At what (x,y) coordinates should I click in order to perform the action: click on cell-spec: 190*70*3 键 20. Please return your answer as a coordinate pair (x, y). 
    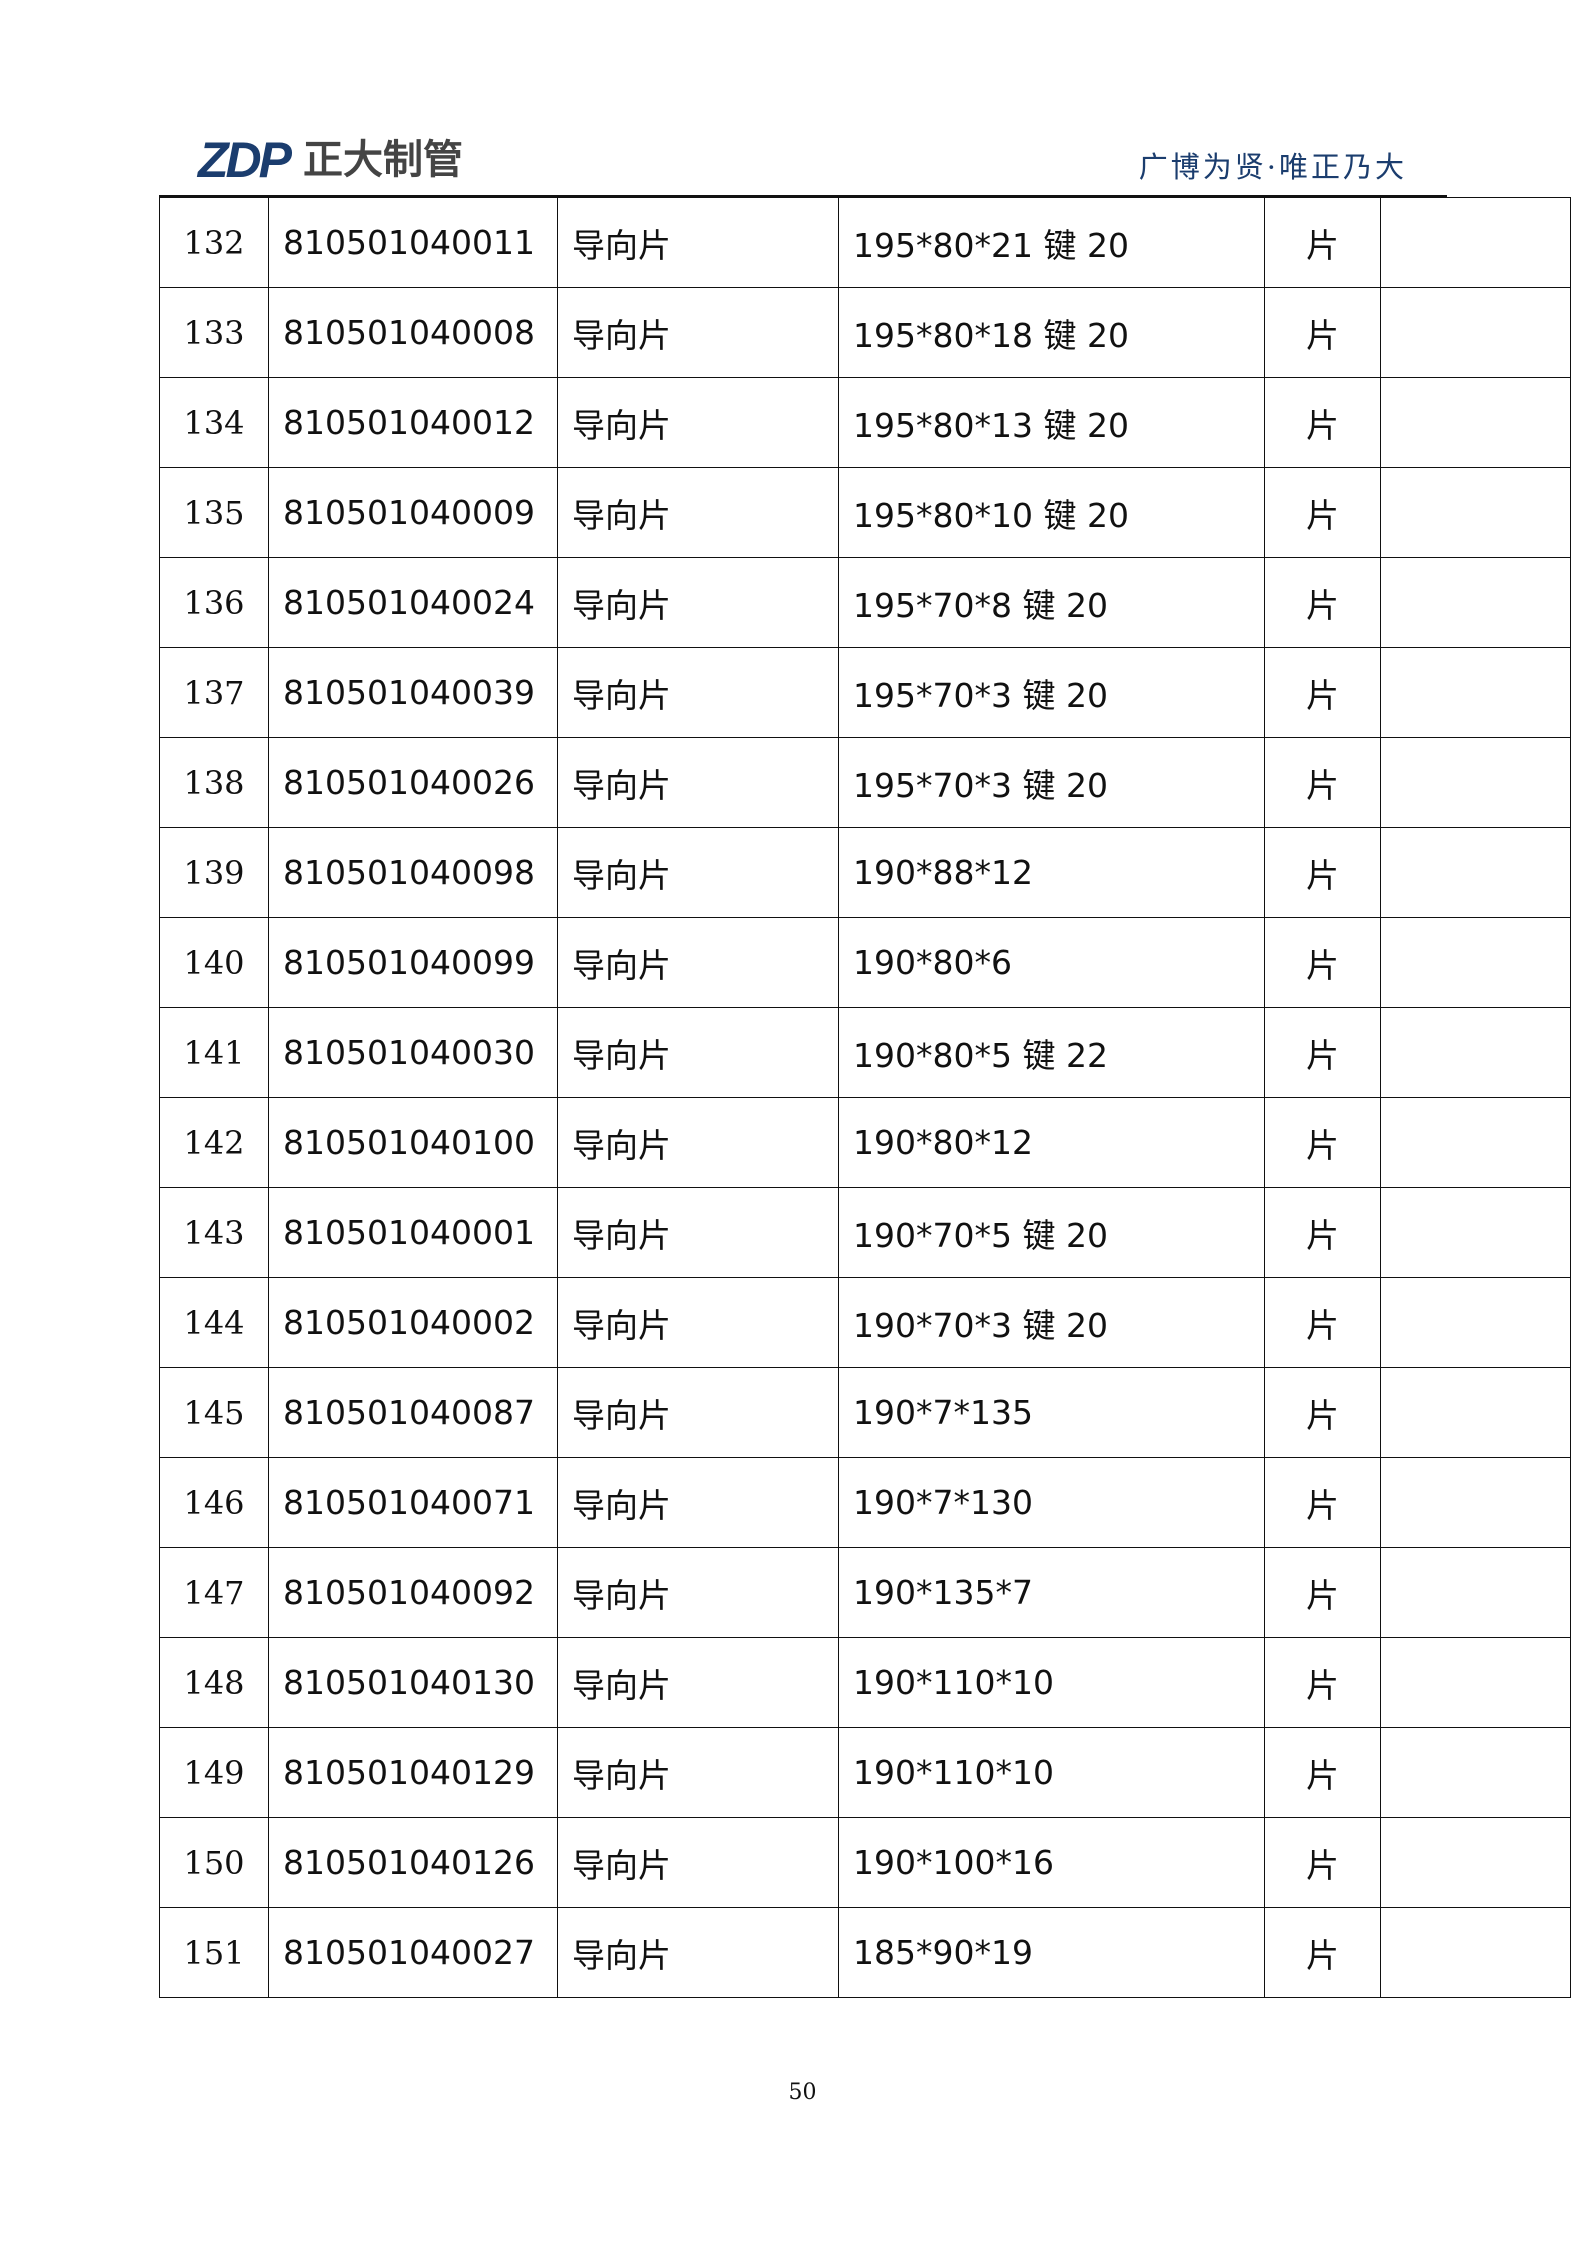
    Looking at the image, I should click on (1051, 1322).